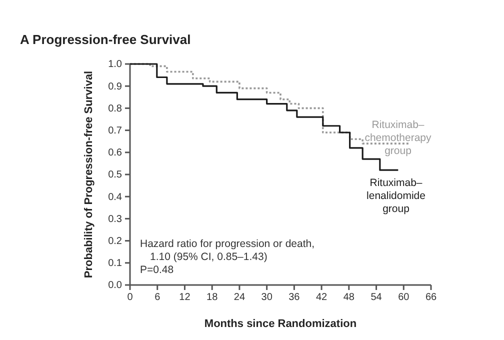 The width and height of the screenshot is (504, 340). What do you see at coordinates (105, 39) in the screenshot?
I see `chart-title: A Progression-free Survival` at bounding box center [105, 39].